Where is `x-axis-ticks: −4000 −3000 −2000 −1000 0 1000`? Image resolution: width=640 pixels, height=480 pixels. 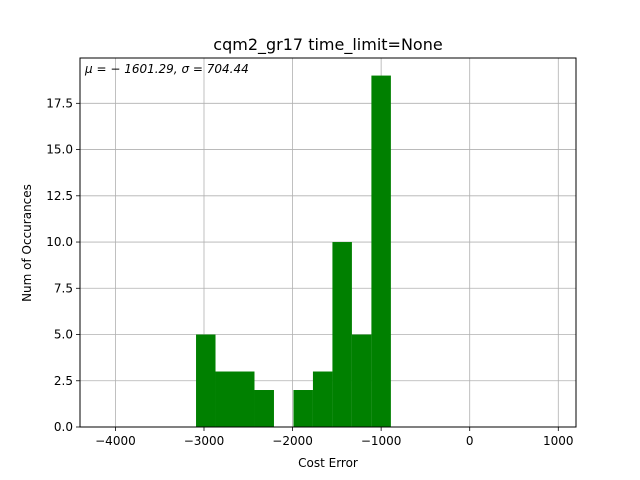
x-axis-ticks: −4000 −3000 −2000 −1000 0 1000 is located at coordinates (334, 437).